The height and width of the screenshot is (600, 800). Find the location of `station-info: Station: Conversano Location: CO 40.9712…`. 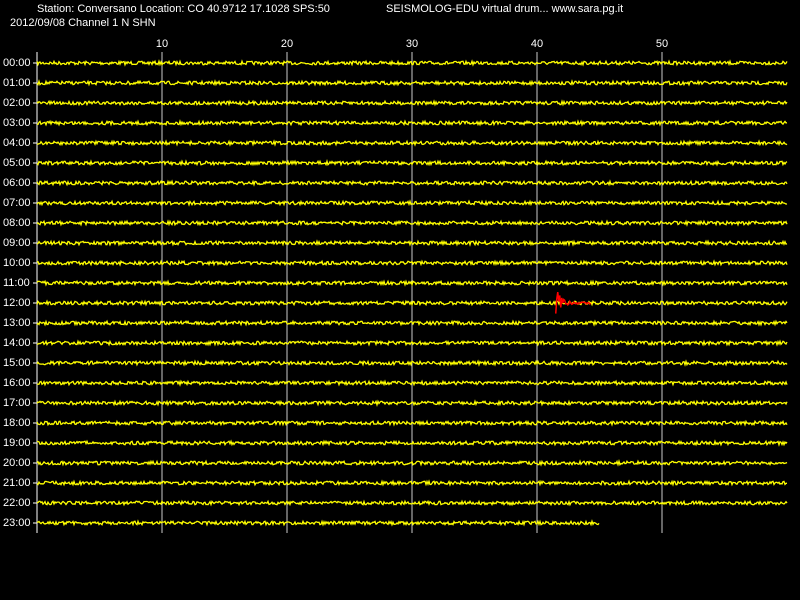

station-info: Station: Conversano Location: CO 40.9712… is located at coordinates (183, 9).